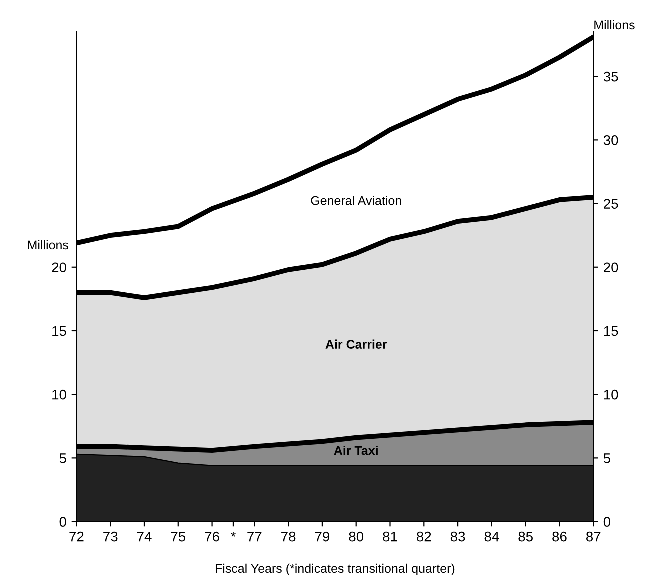 This screenshot has width=667, height=583. What do you see at coordinates (492, 537) in the screenshot?
I see `x-tick-label: 84` at bounding box center [492, 537].